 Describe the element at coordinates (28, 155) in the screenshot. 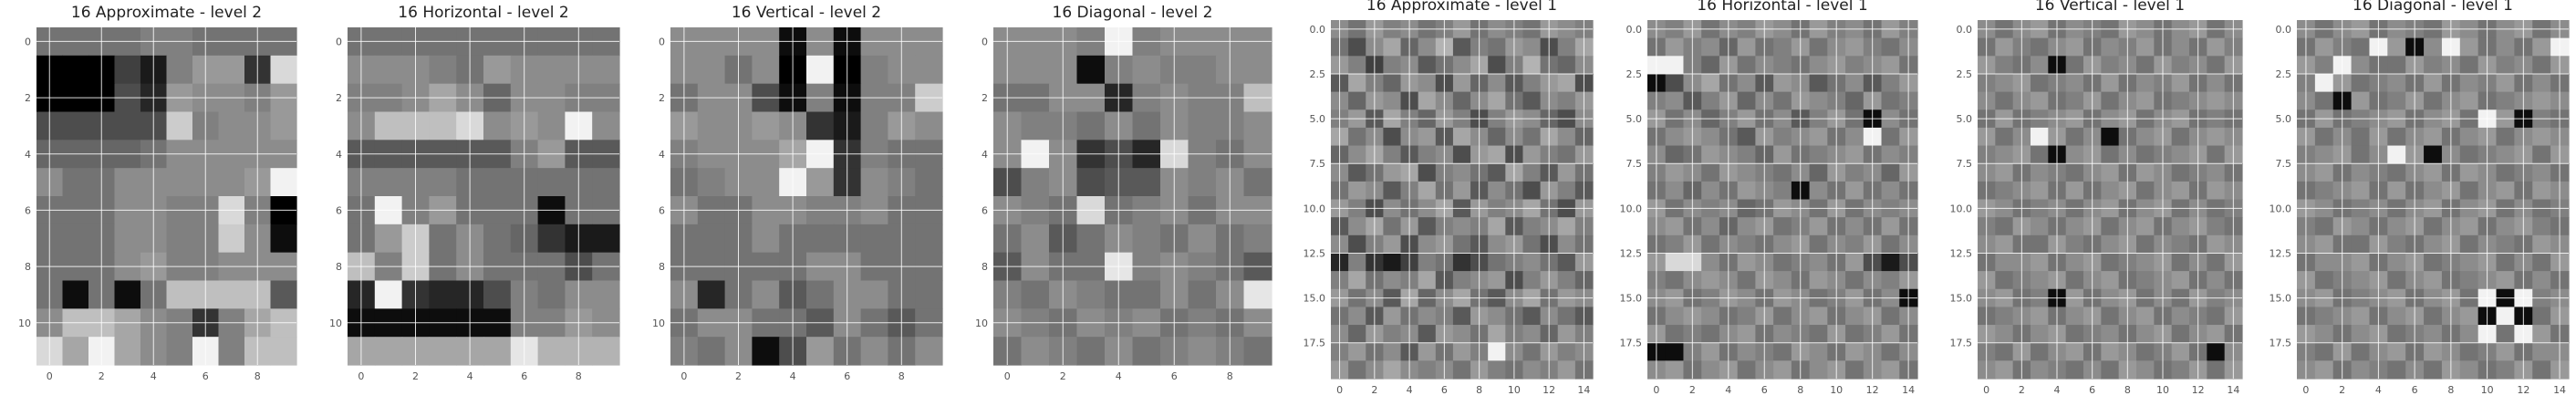

I see `y-tick-label: 4` at that location.